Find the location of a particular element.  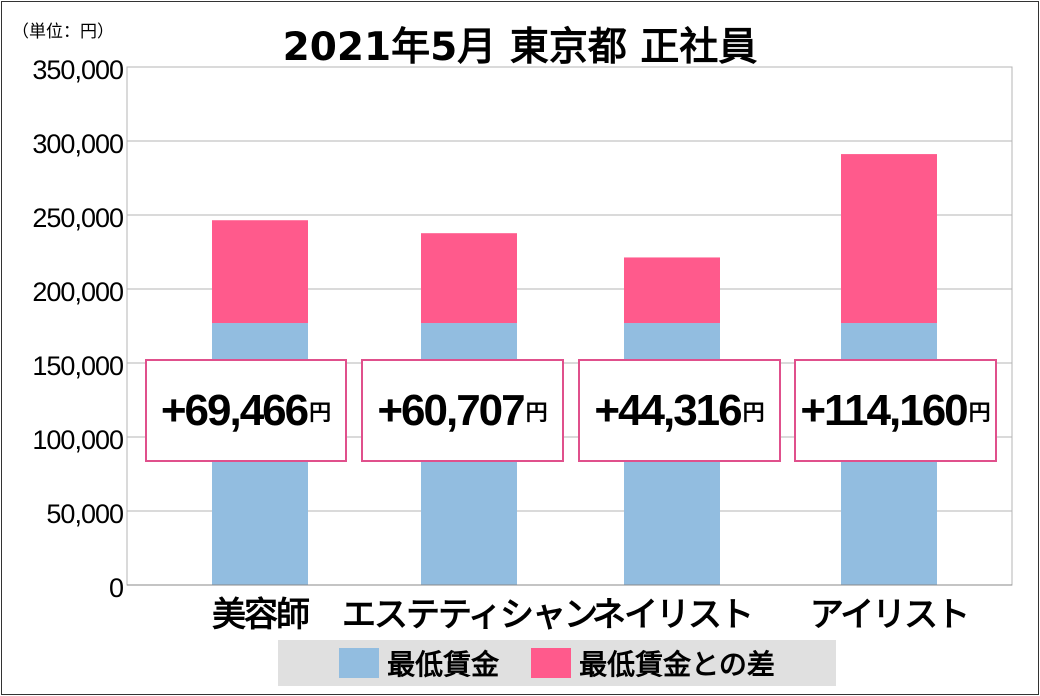

diff-annotation-1: +60,707 円 is located at coordinates (462, 410).